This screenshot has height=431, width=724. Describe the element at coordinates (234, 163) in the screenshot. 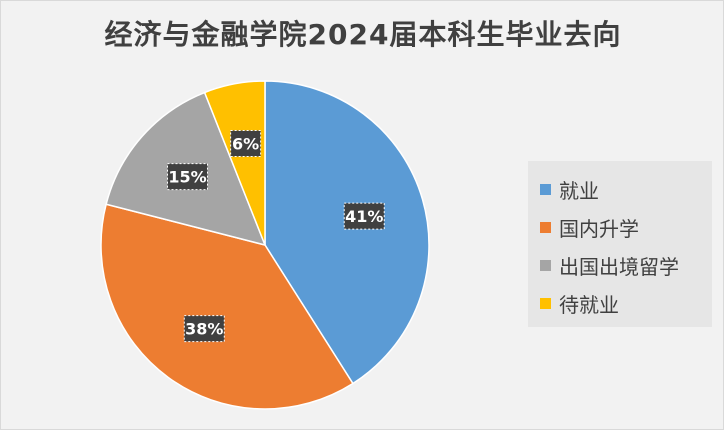

I see `slice-awaiting-employment` at that location.